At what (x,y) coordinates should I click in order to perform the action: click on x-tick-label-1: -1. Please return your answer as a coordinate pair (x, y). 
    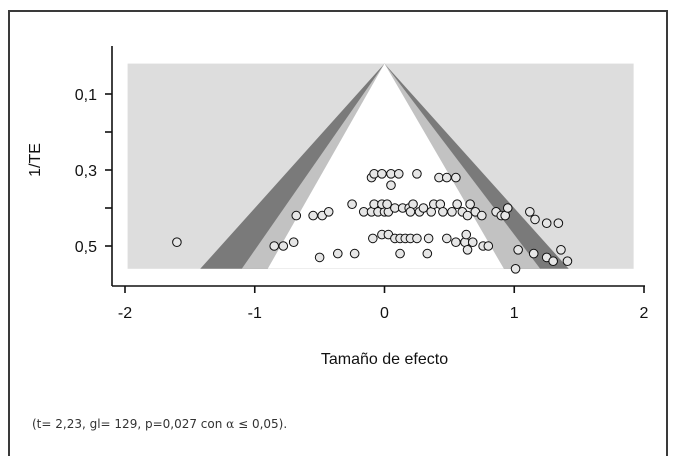
    Looking at the image, I should click on (255, 313).